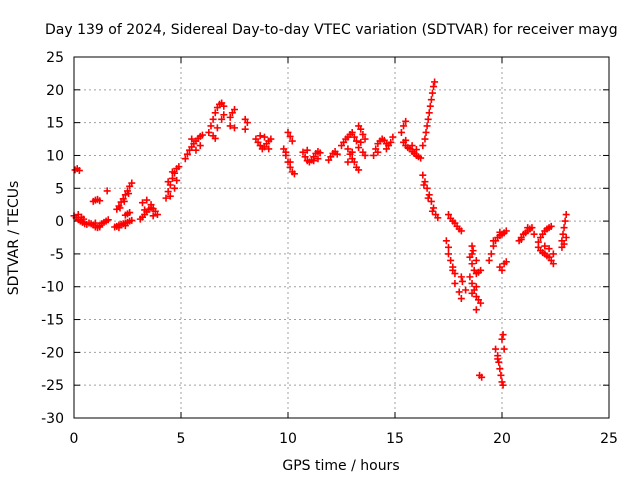 The image size is (640, 480). What do you see at coordinates (55, 91) in the screenshot?
I see `y-tick-label: 20` at bounding box center [55, 91].